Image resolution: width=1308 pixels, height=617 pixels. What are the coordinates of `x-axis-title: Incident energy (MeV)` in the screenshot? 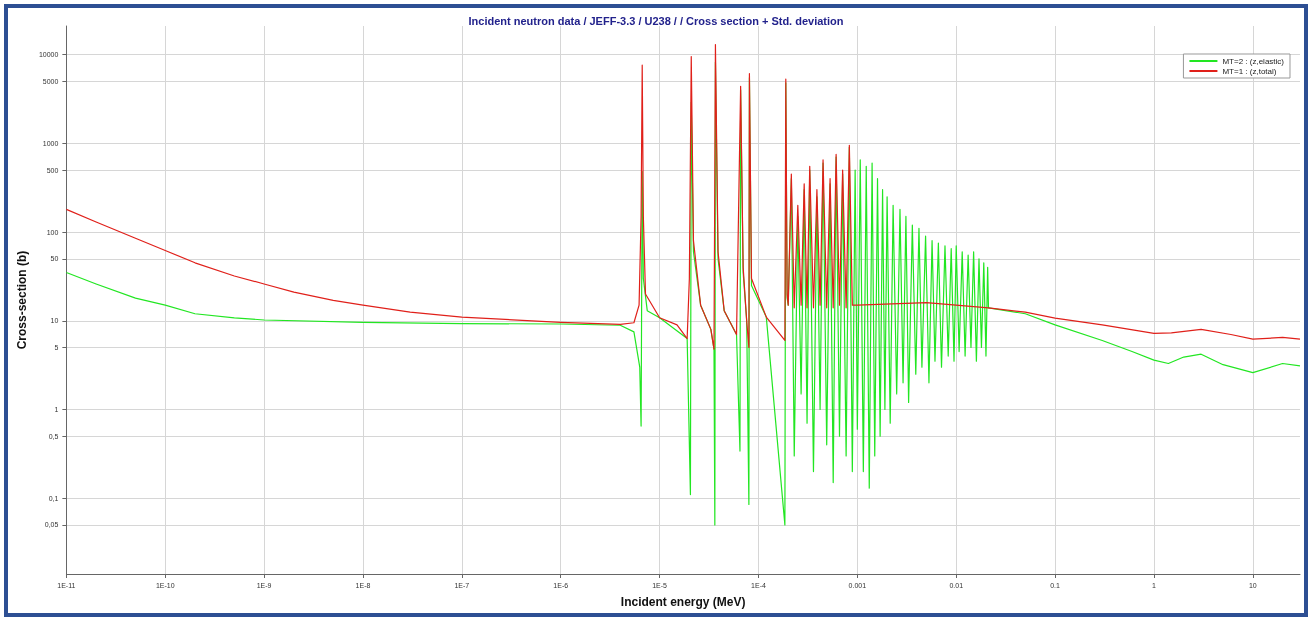 It's located at (683, 602).